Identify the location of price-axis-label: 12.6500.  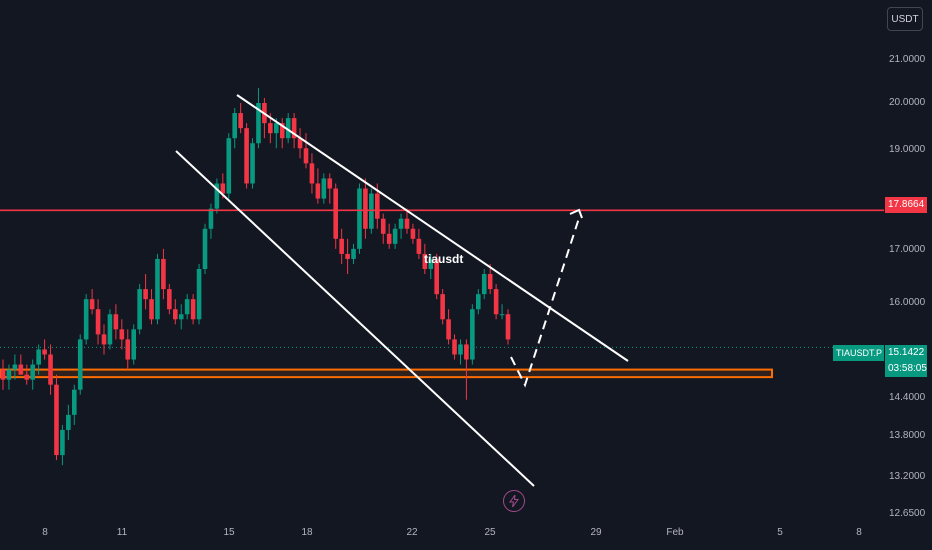
(907, 513).